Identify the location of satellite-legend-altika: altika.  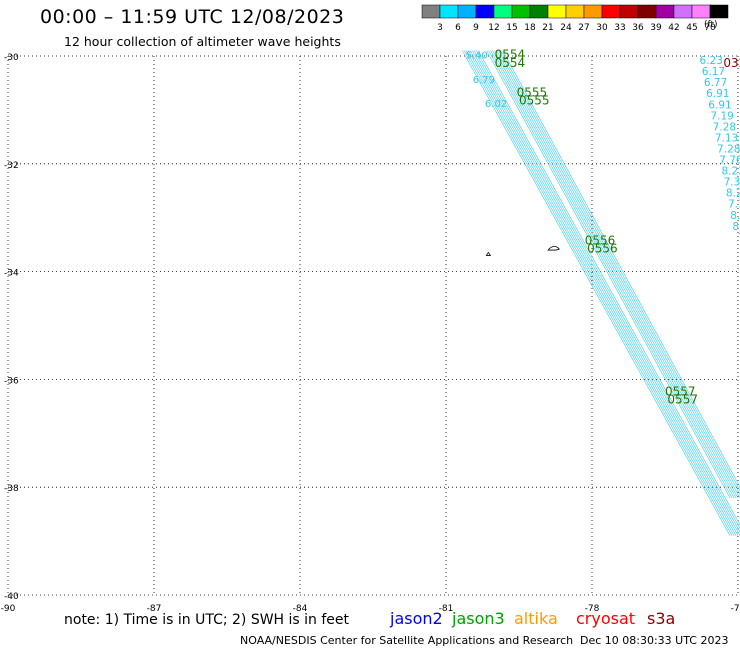
(536, 618).